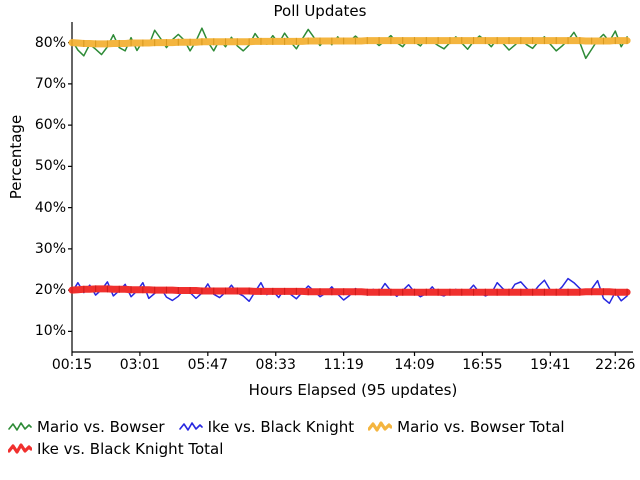  I want to click on x-tick-label: 14:09, so click(414, 365).